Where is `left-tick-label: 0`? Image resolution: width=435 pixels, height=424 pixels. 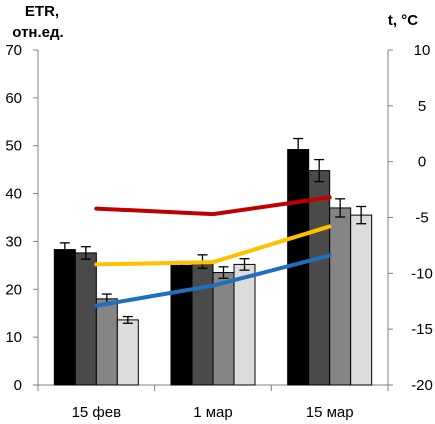
left-tick-label: 0 is located at coordinates (18, 385).